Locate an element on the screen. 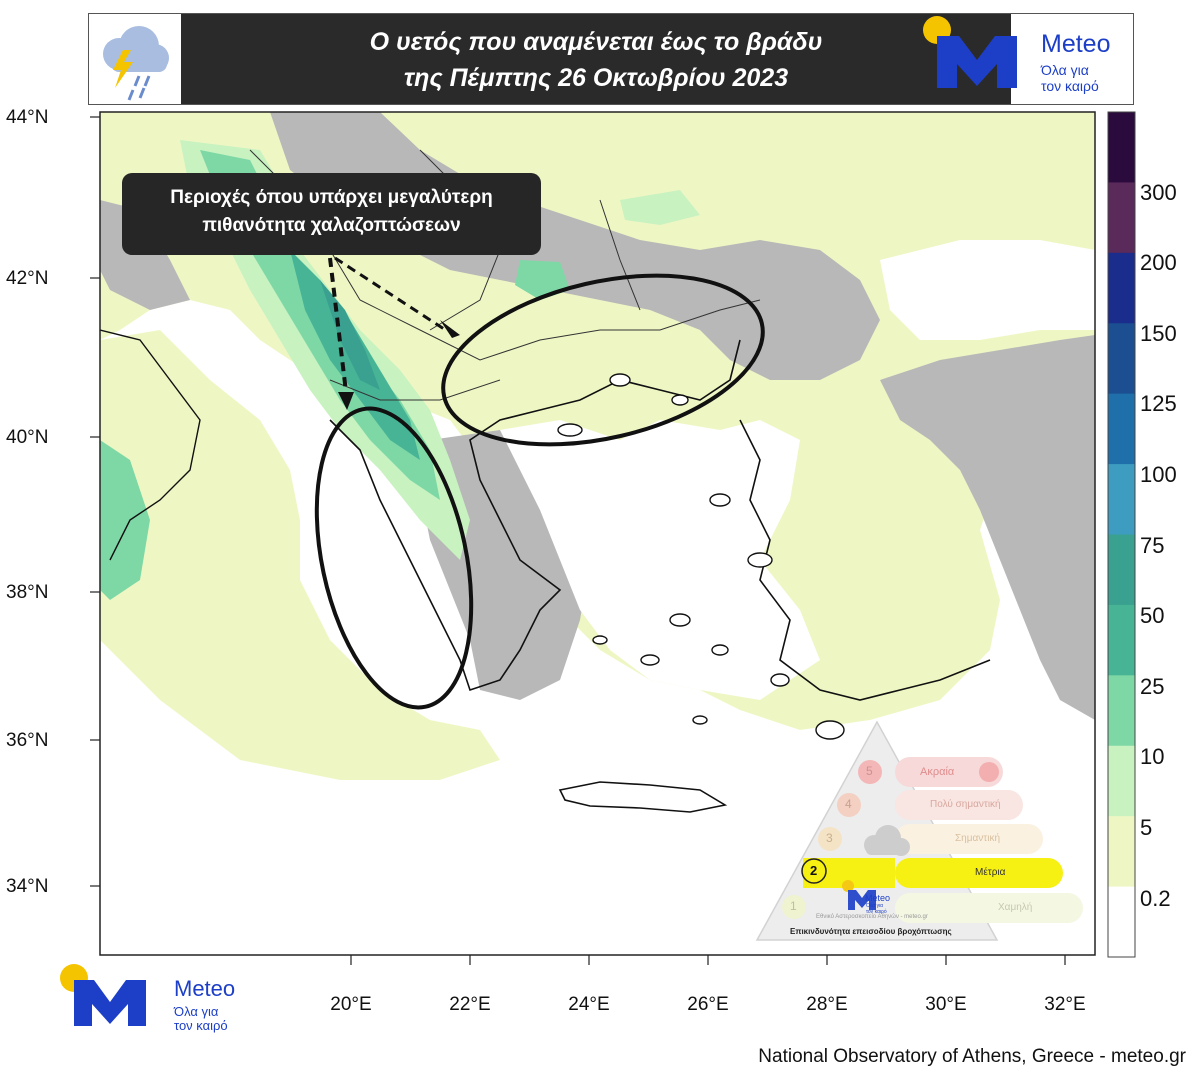  colorbar-label-10: 10 is located at coordinates (1152, 756).